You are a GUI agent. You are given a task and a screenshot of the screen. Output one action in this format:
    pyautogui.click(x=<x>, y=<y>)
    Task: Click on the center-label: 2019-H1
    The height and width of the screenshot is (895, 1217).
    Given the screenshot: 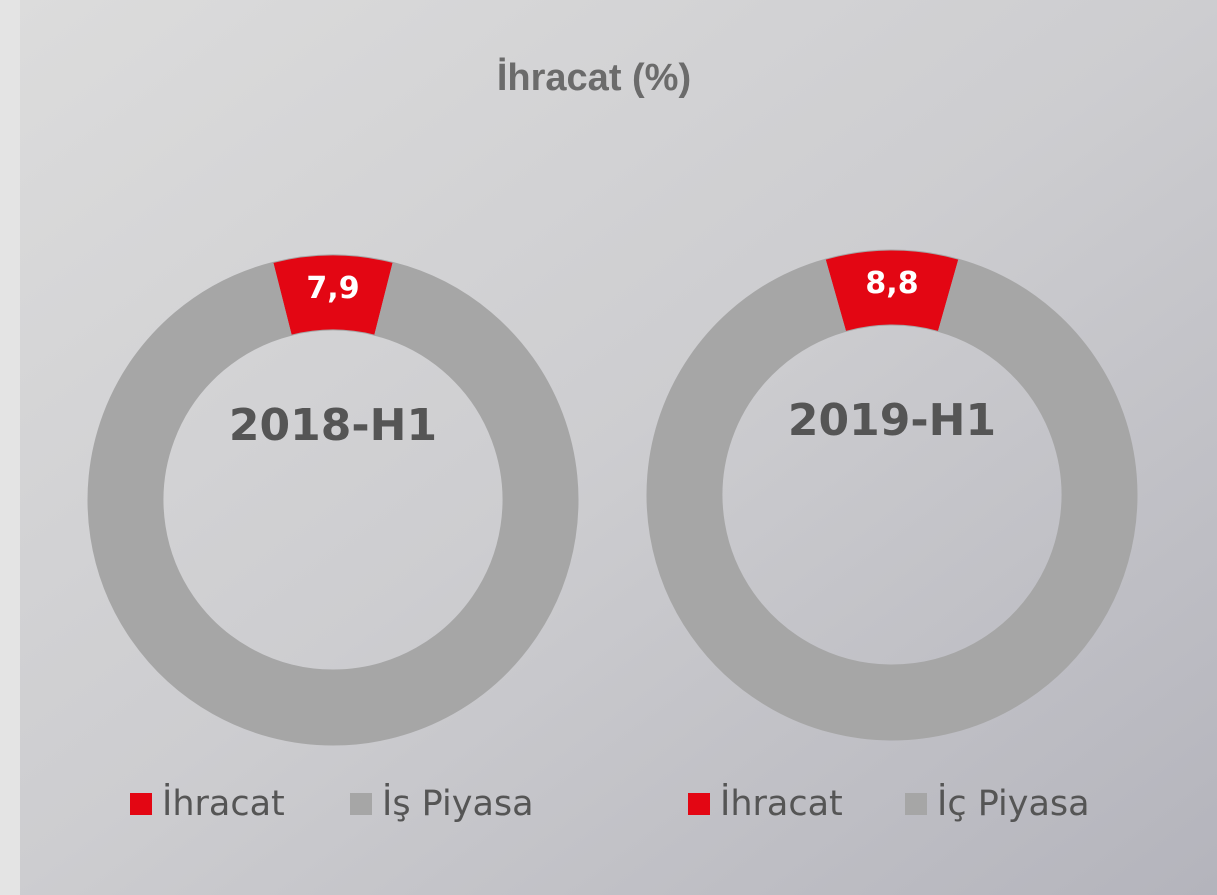 What is the action you would take?
    pyautogui.click(x=892, y=420)
    